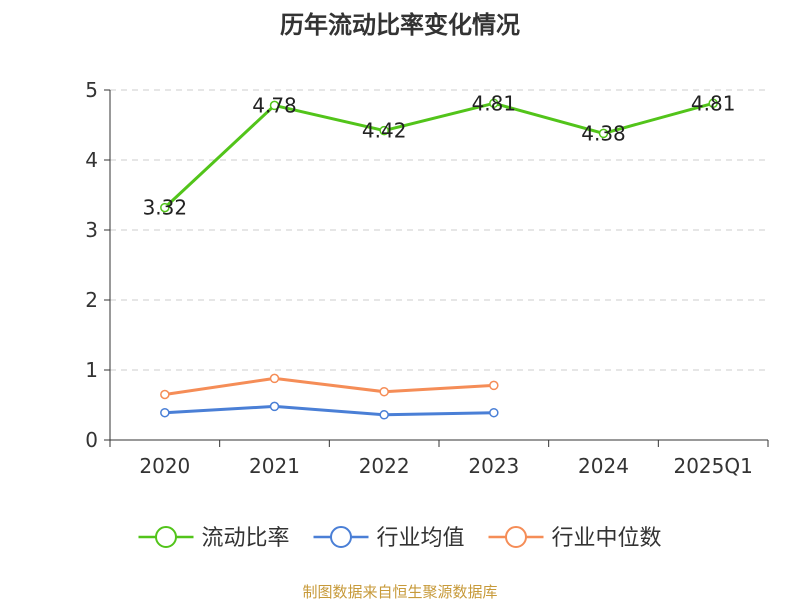 The image size is (800, 600). What do you see at coordinates (603, 466) in the screenshot?
I see `x-tick-label: 2024` at bounding box center [603, 466].